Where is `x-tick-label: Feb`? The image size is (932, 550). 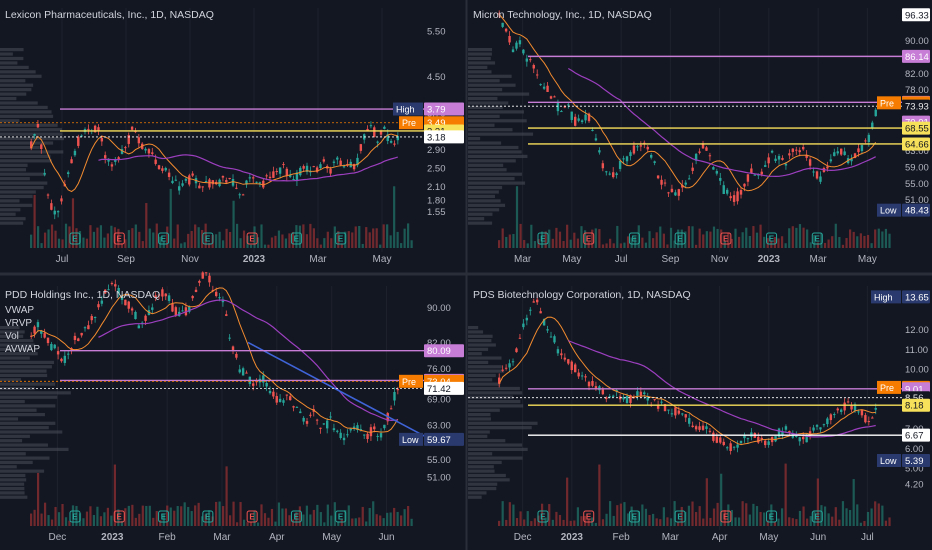 x-tick-label: Feb is located at coordinates (168, 537).